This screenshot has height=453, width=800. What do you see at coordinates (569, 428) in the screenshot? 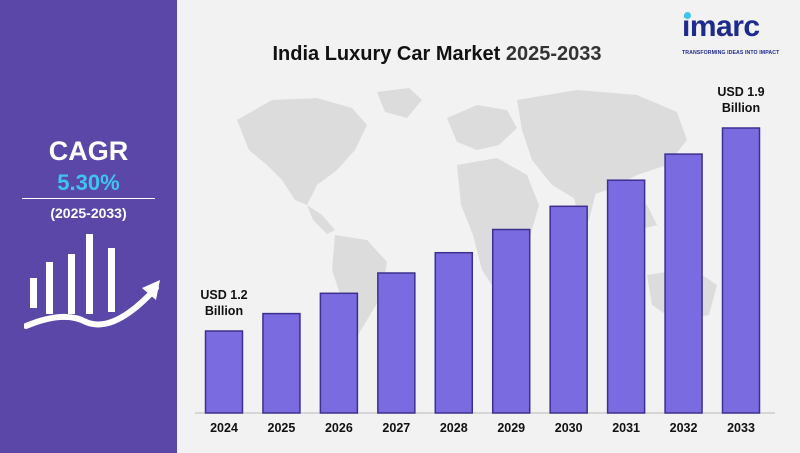
I see `x-tick-label: 2030` at bounding box center [569, 428].